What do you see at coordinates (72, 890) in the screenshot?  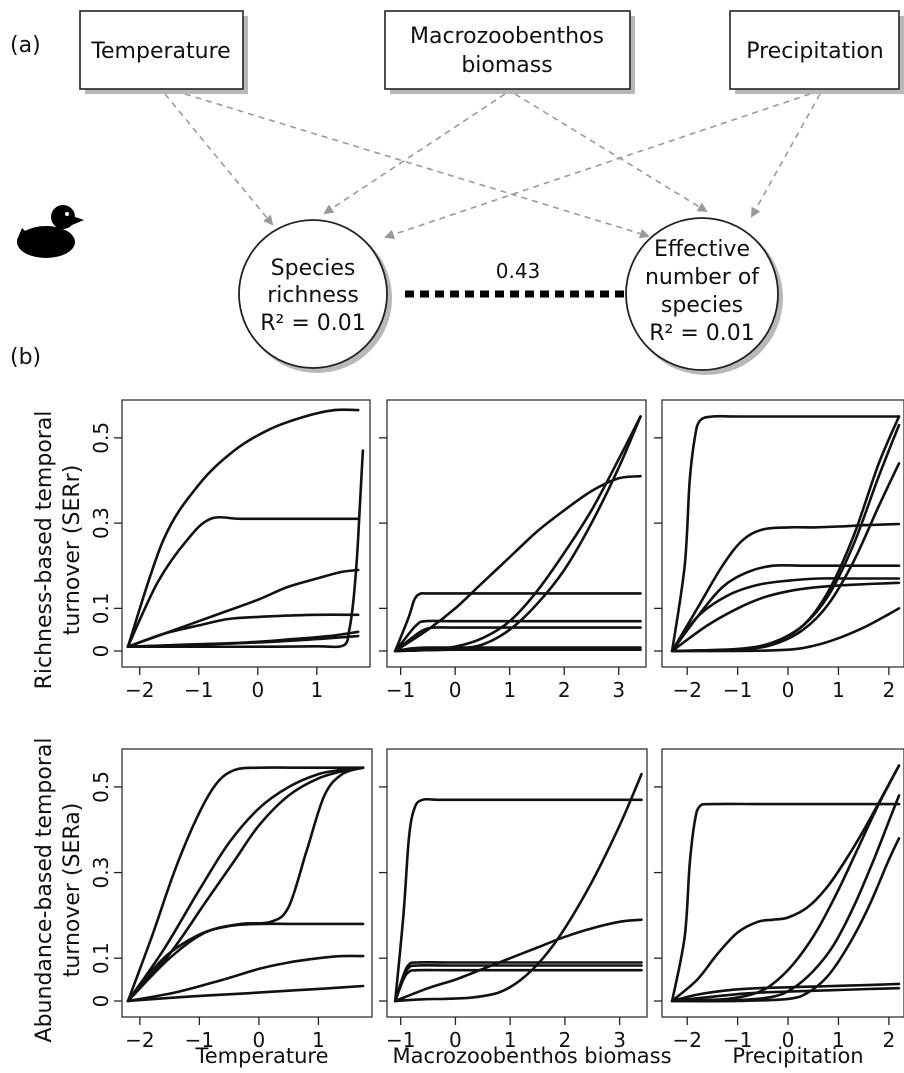 I see `ylabel-bottom-line-2: turnover (SERa)` at bounding box center [72, 890].